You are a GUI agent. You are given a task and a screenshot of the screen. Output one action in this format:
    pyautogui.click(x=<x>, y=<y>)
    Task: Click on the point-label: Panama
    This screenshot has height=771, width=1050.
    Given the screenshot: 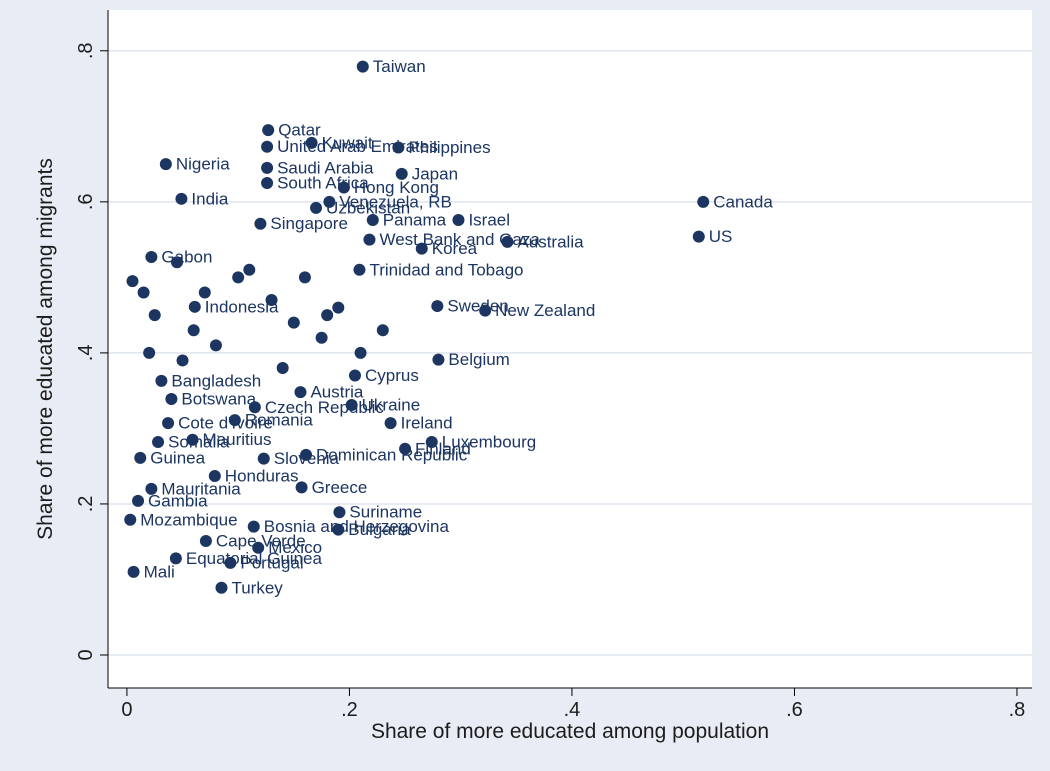 What is the action you would take?
    pyautogui.click(x=415, y=219)
    